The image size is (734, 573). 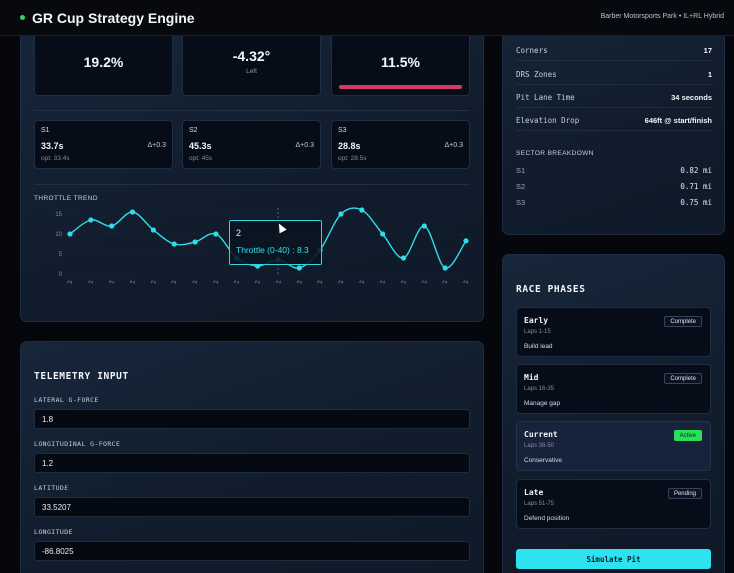 What do you see at coordinates (539, 389) in the screenshot?
I see `phase-laps: Laps 16-35` at bounding box center [539, 389].